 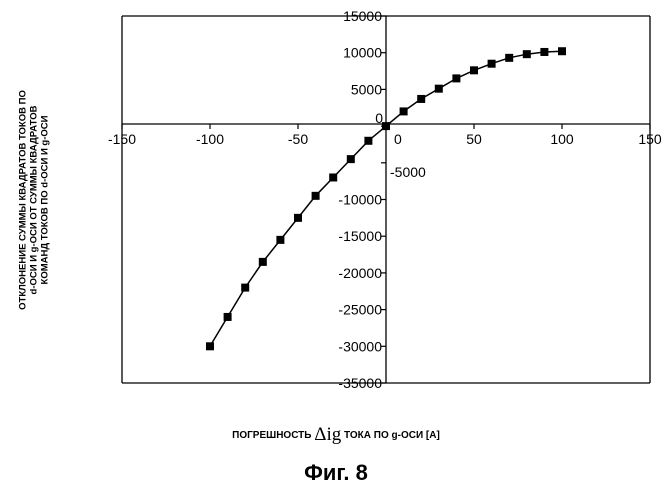 I want to click on x-tick-label: 100, so click(x=562, y=139).